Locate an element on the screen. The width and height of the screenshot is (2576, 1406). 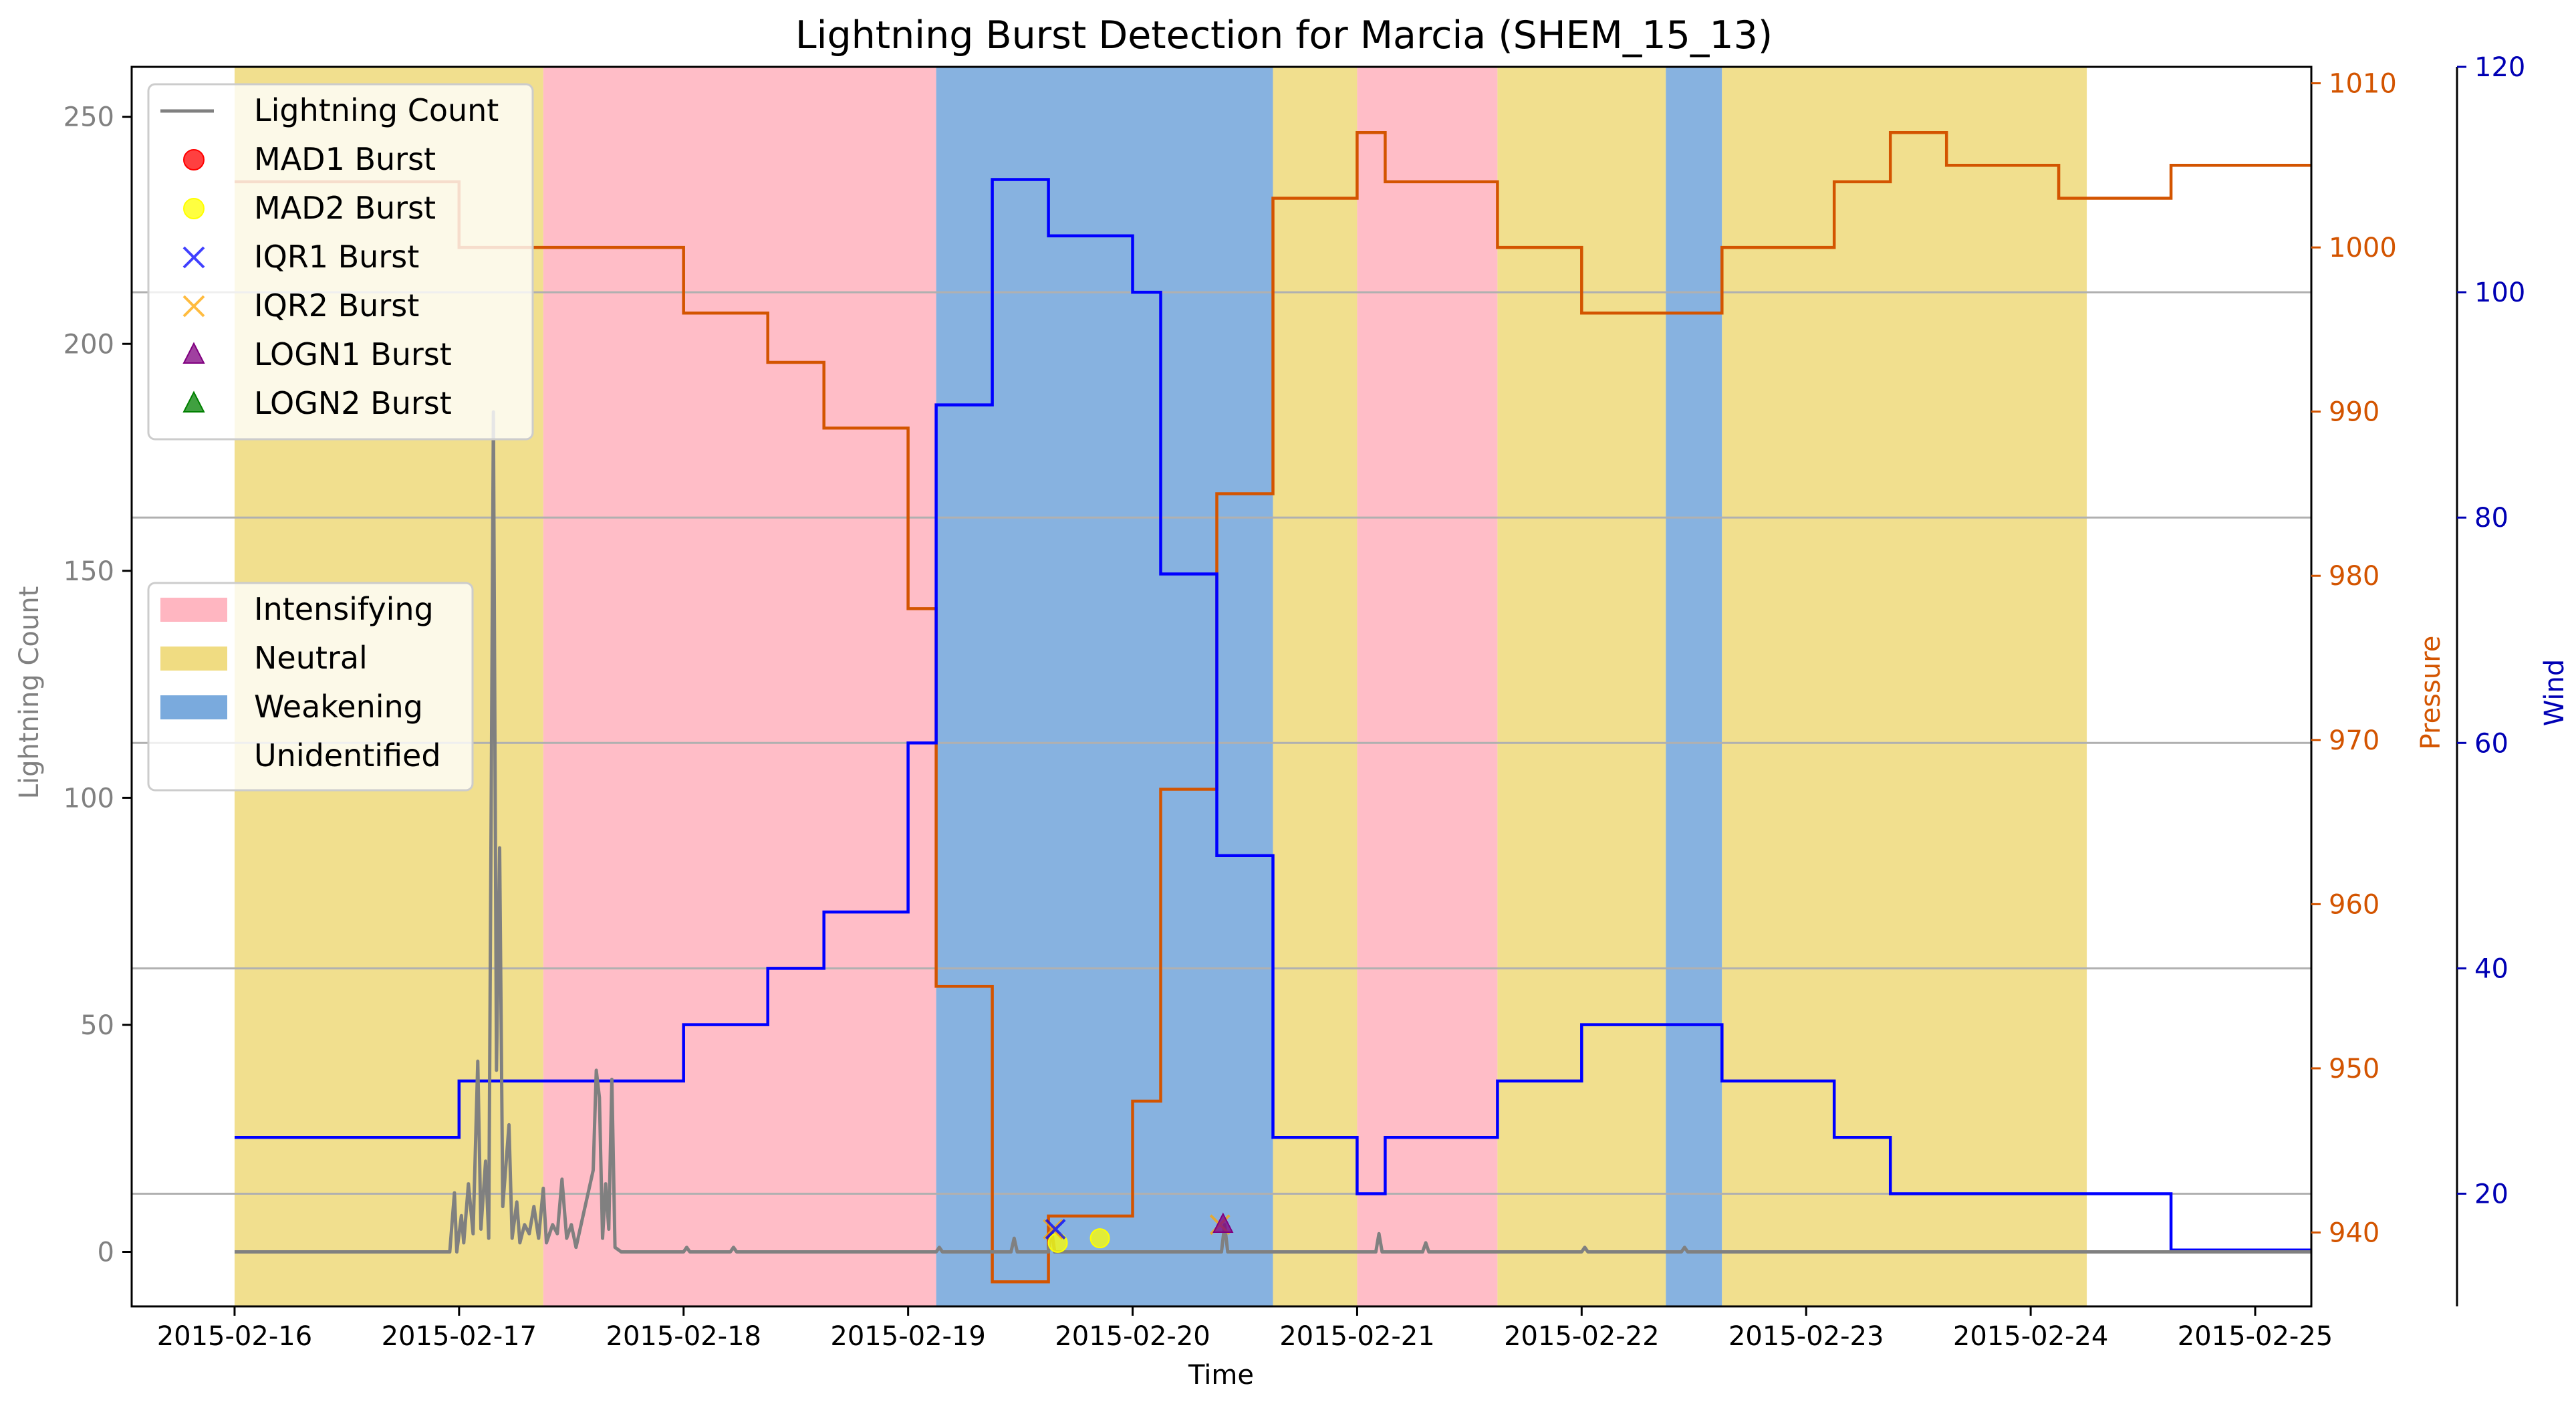
y-tick-label: 0 is located at coordinates (106, 1253).